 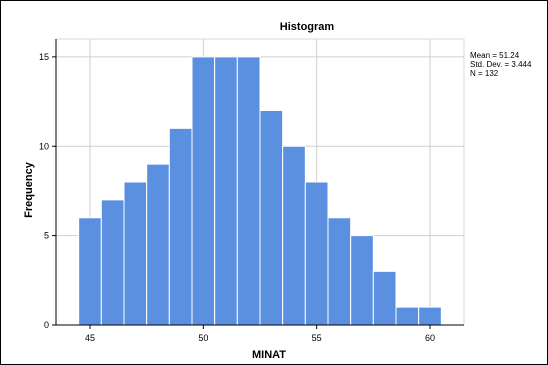 I want to click on y-tick-label: 0, so click(x=46, y=325).